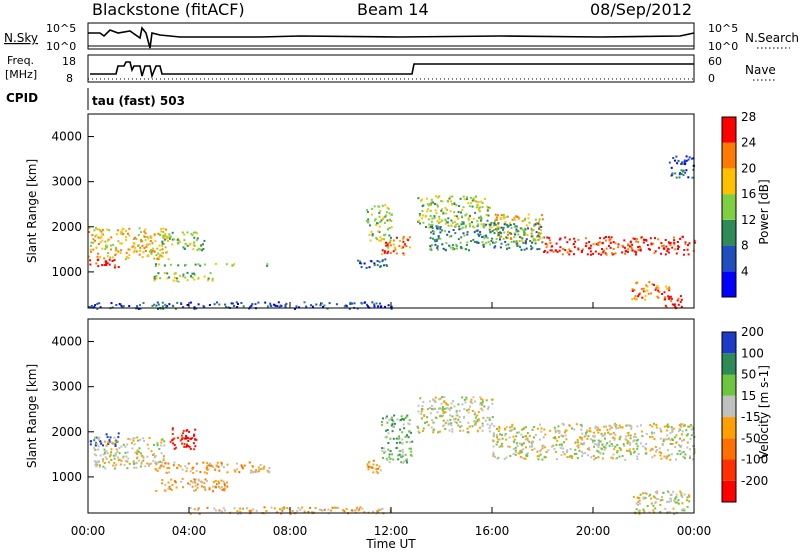 The width and height of the screenshot is (800, 558). Describe the element at coordinates (694, 531) in the screenshot. I see `x-tick-label: 00:00` at that location.